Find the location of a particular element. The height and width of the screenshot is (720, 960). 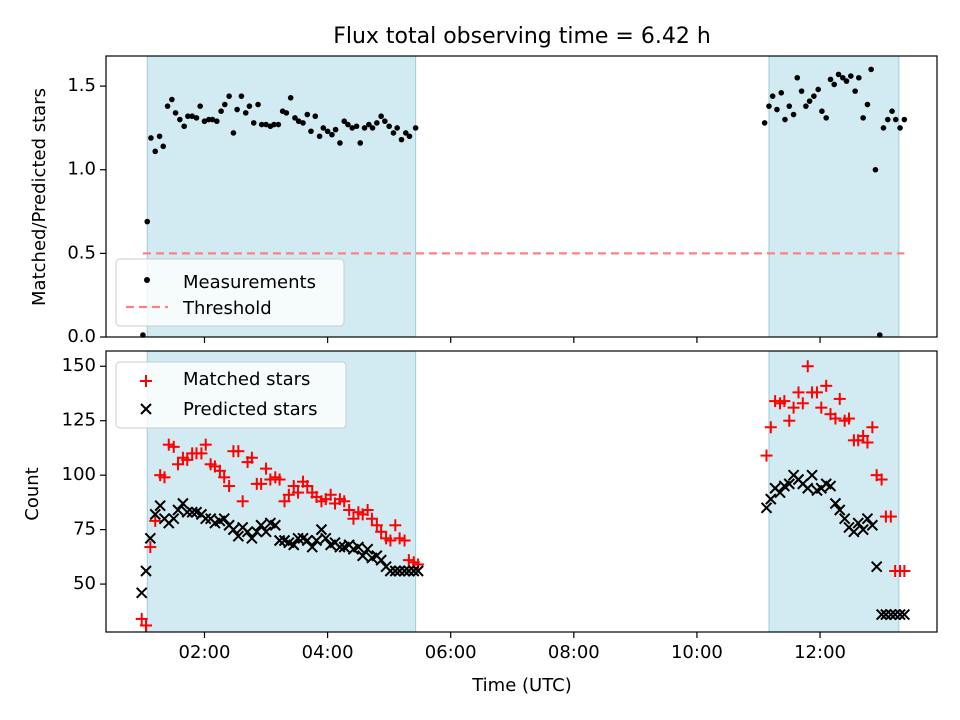

y-tick-label: 1.0 is located at coordinates (81, 169).